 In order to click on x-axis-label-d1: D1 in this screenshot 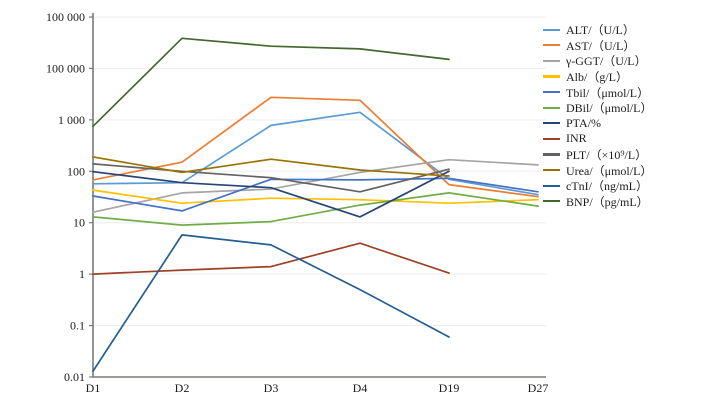, I will do `click(93, 388)`.